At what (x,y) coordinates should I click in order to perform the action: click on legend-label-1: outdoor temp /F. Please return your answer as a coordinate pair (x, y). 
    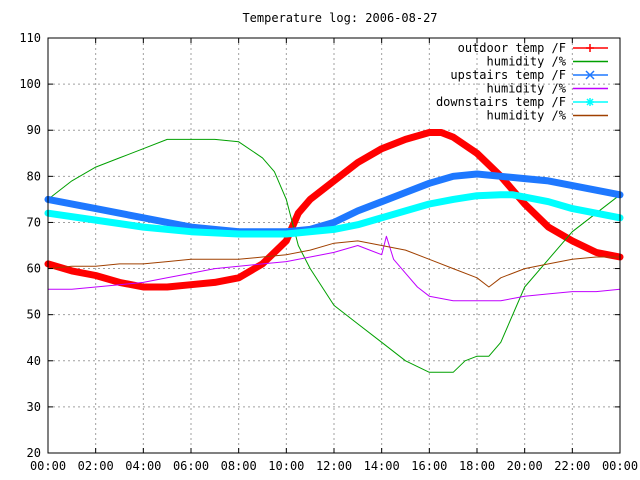
    Looking at the image, I should click on (512, 48).